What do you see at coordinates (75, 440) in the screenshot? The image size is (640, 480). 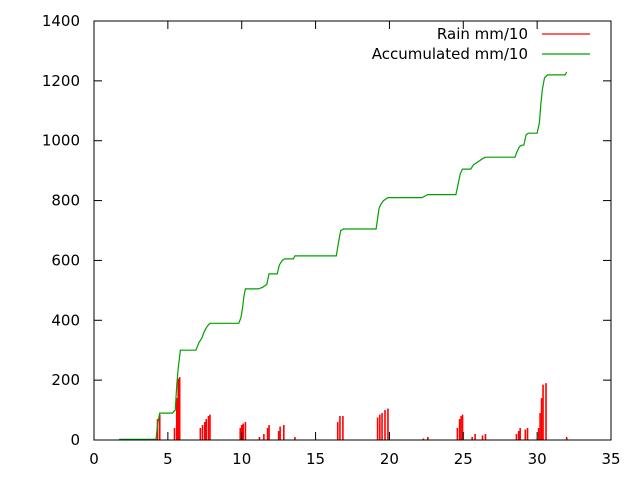 I see `y-tick-label: 0` at bounding box center [75, 440].